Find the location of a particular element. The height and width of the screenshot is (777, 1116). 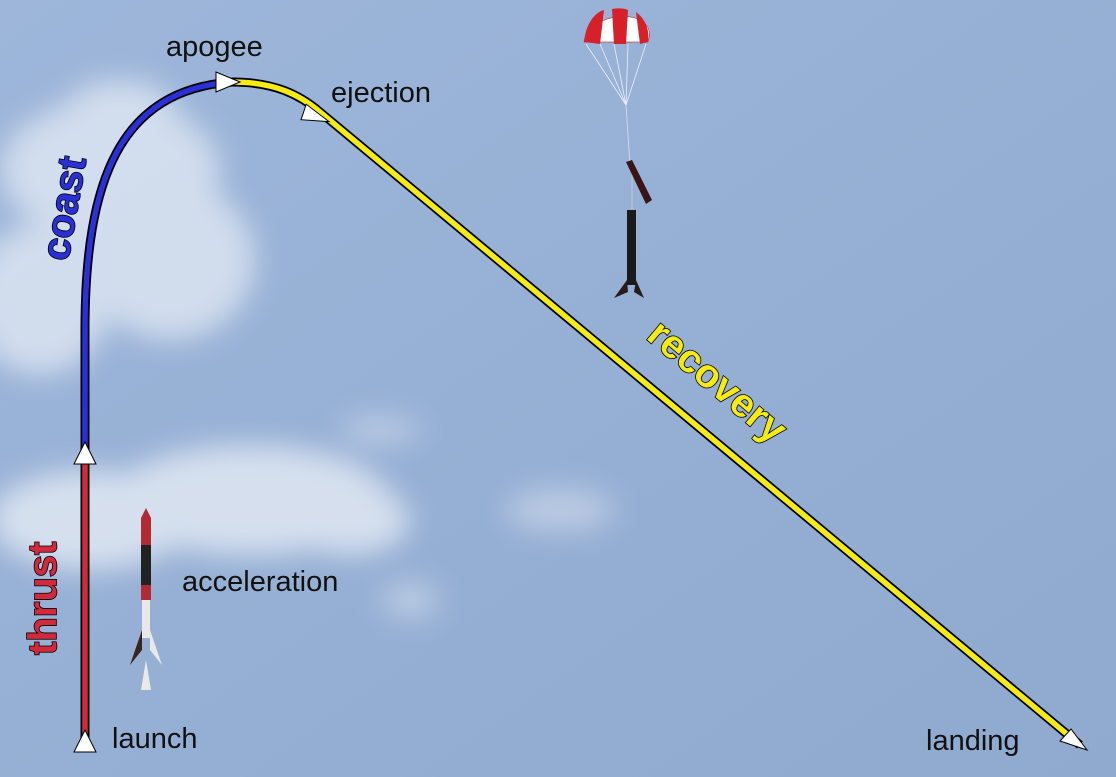

launch-label: launch is located at coordinates (154, 739).